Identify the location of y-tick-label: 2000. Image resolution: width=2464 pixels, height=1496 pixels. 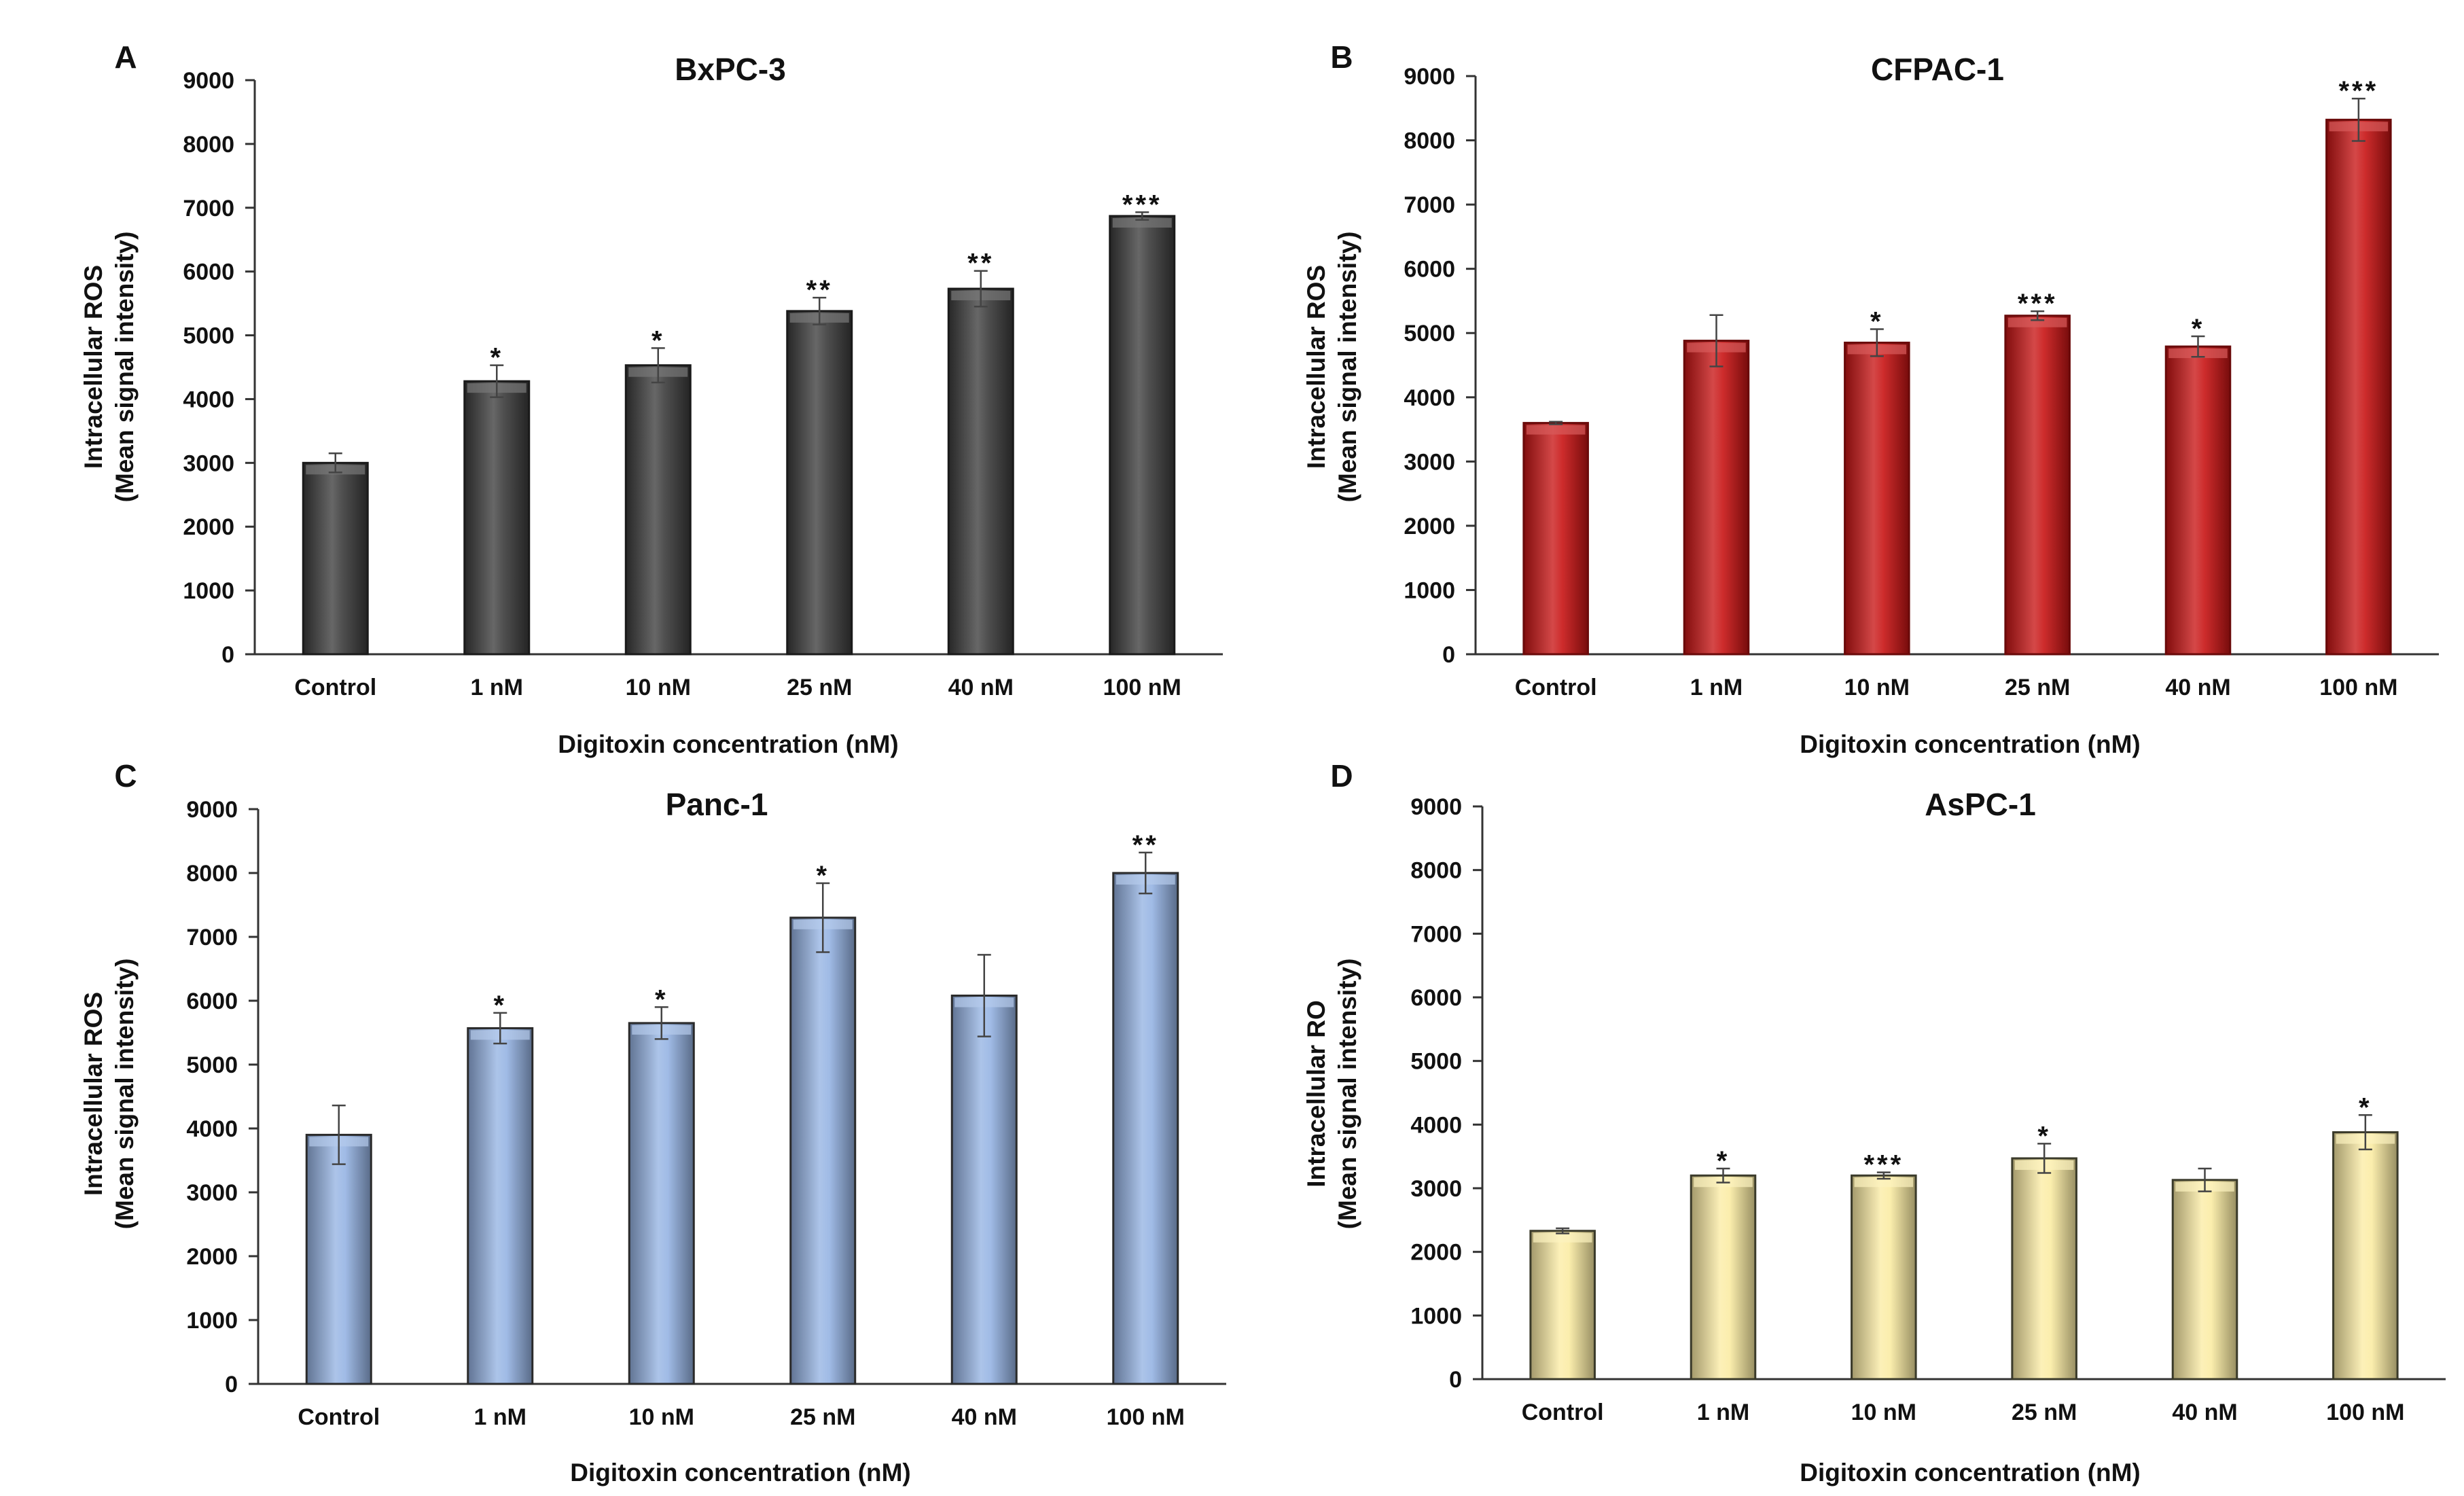
(208, 527).